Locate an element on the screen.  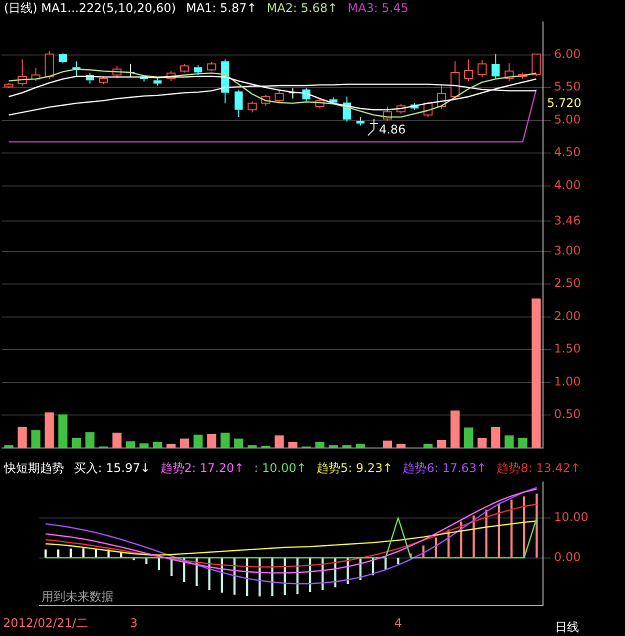
text: MA2: 5.68↑ is located at coordinates (302, 8).